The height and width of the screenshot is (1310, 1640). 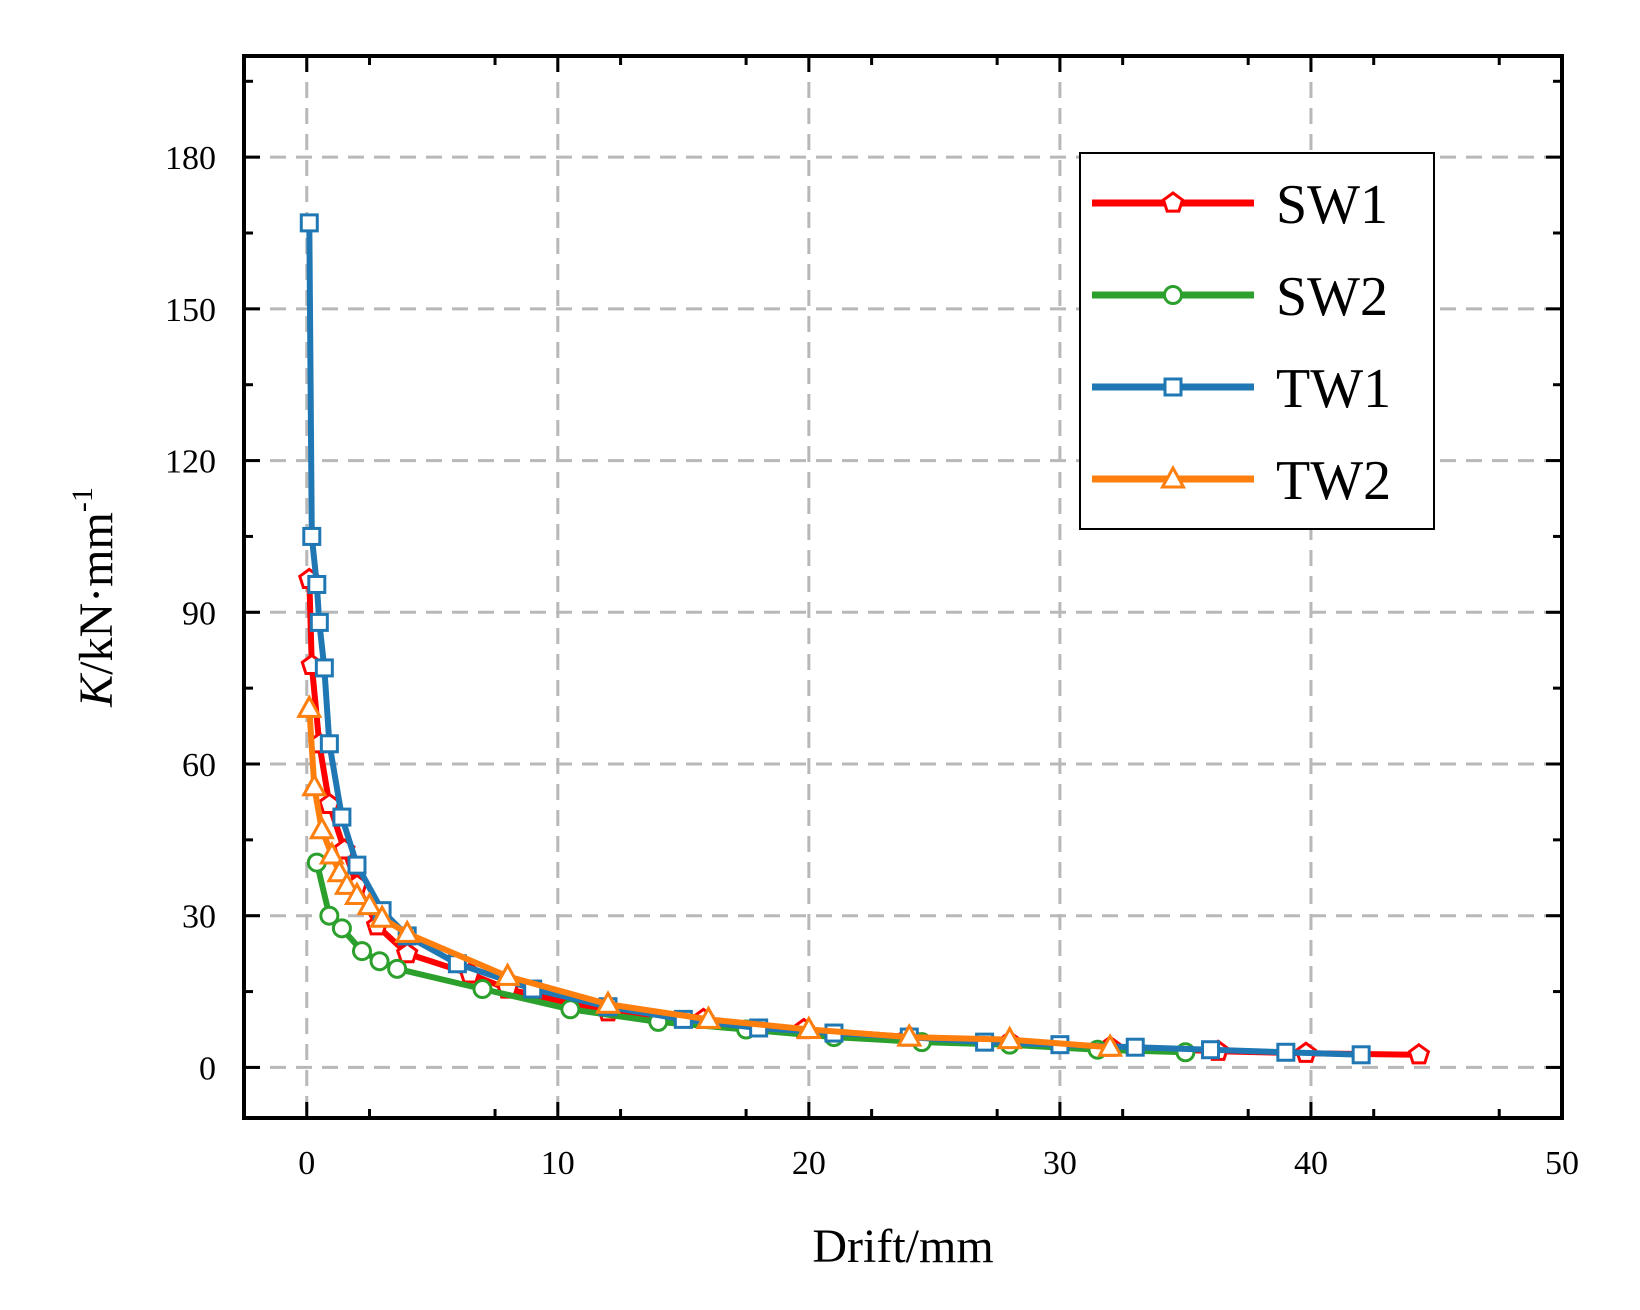 I want to click on y-tick-label: 120, so click(x=190, y=462).